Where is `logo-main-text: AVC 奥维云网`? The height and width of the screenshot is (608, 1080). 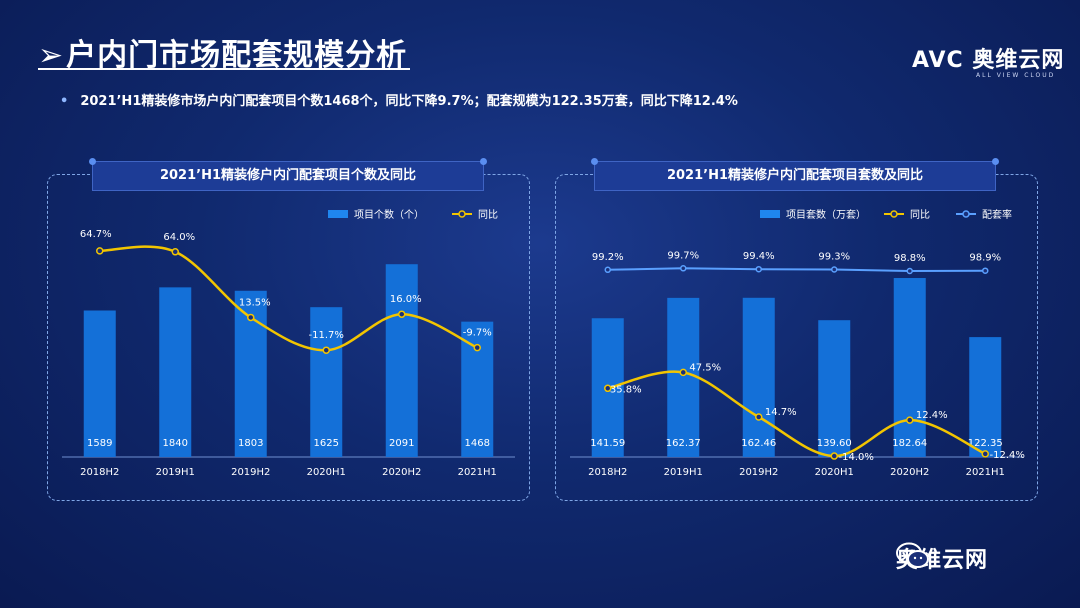 logo-main-text: AVC 奥维云网 is located at coordinates (988, 60).